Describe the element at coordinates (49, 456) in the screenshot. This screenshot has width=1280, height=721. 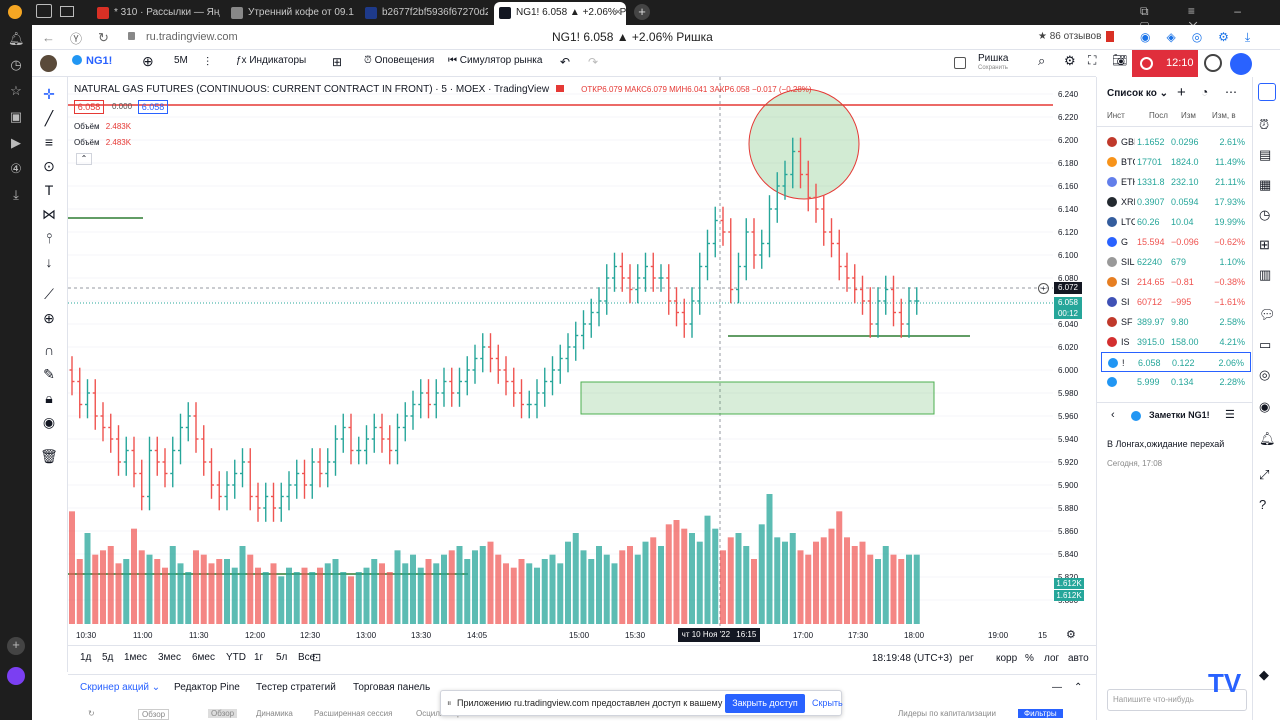
I see `trash-icon: 🗑︎` at that location.